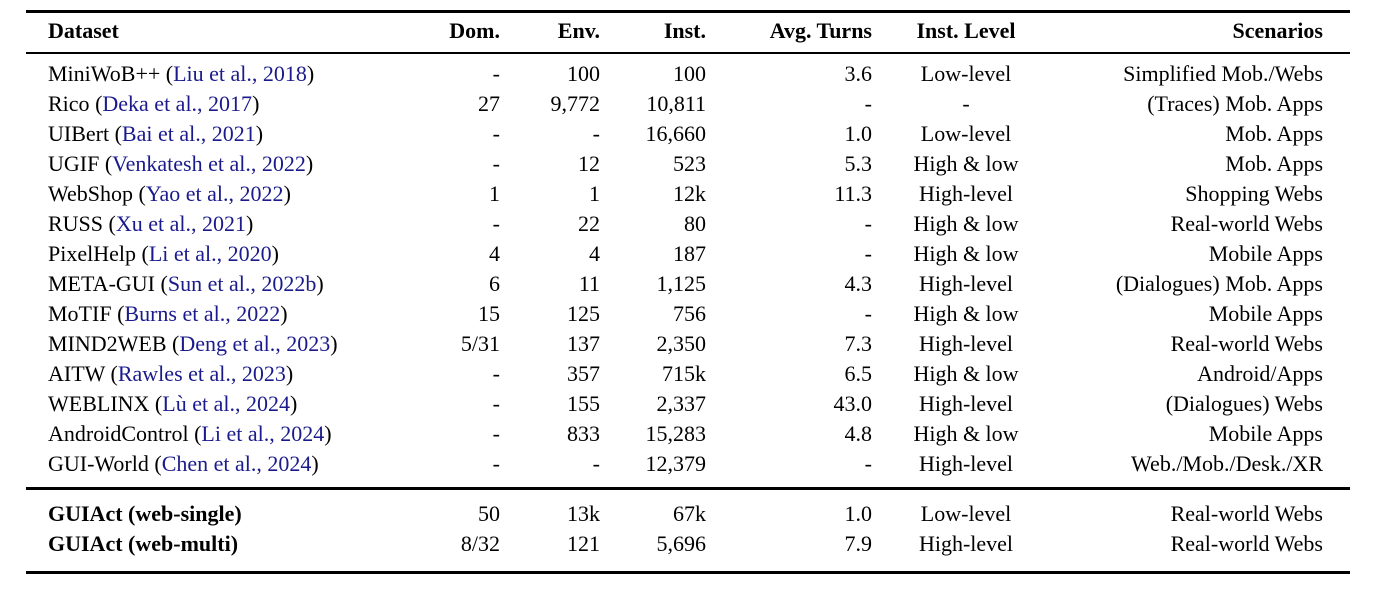 Image resolution: width=1374 pixels, height=596 pixels. Describe the element at coordinates (689, 313) in the screenshot. I see `cell-inst: 756` at that location.